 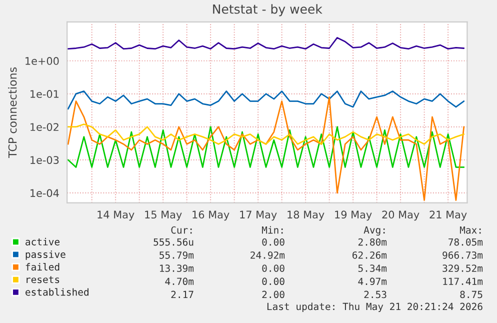 I want to click on text: 24.92m, so click(x=267, y=255).